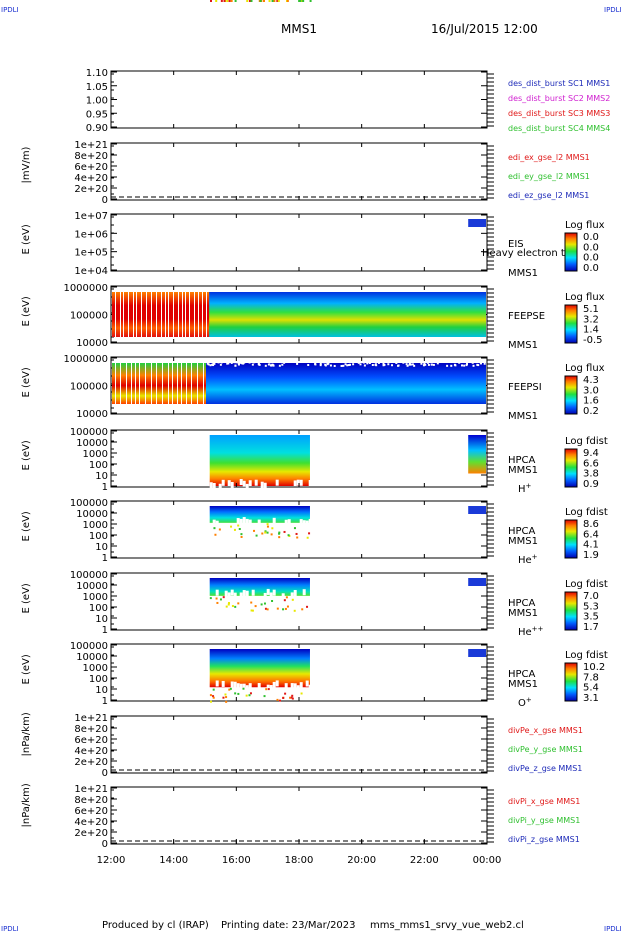  Describe the element at coordinates (591, 268) in the screenshot. I see `colorbar-tick-label: 0.0` at that location.